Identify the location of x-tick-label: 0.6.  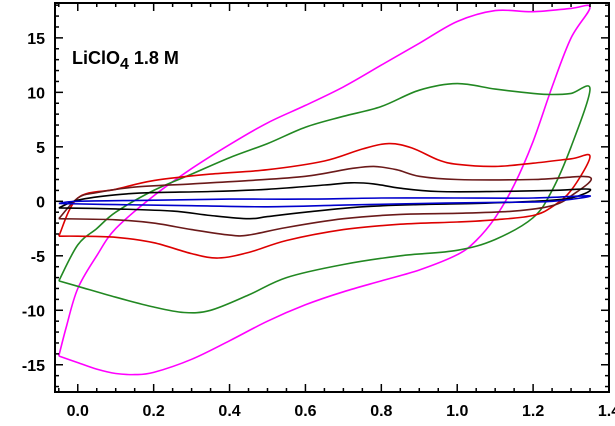
(305, 411).